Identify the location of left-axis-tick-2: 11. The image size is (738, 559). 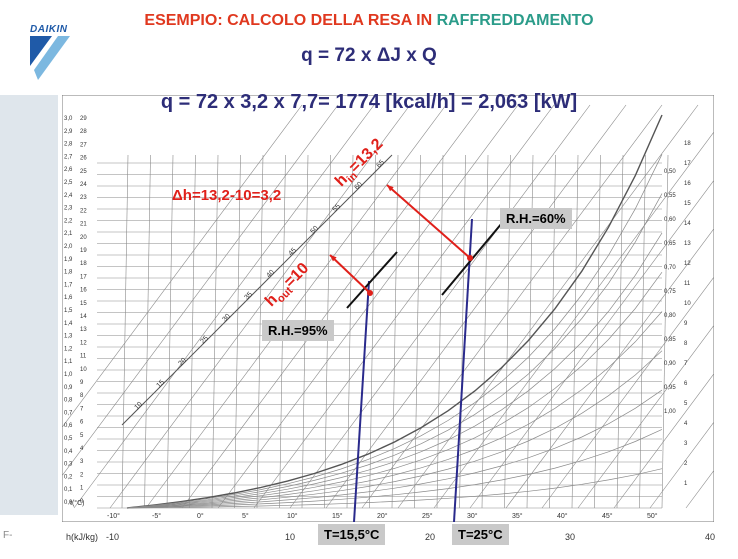
(83, 357).